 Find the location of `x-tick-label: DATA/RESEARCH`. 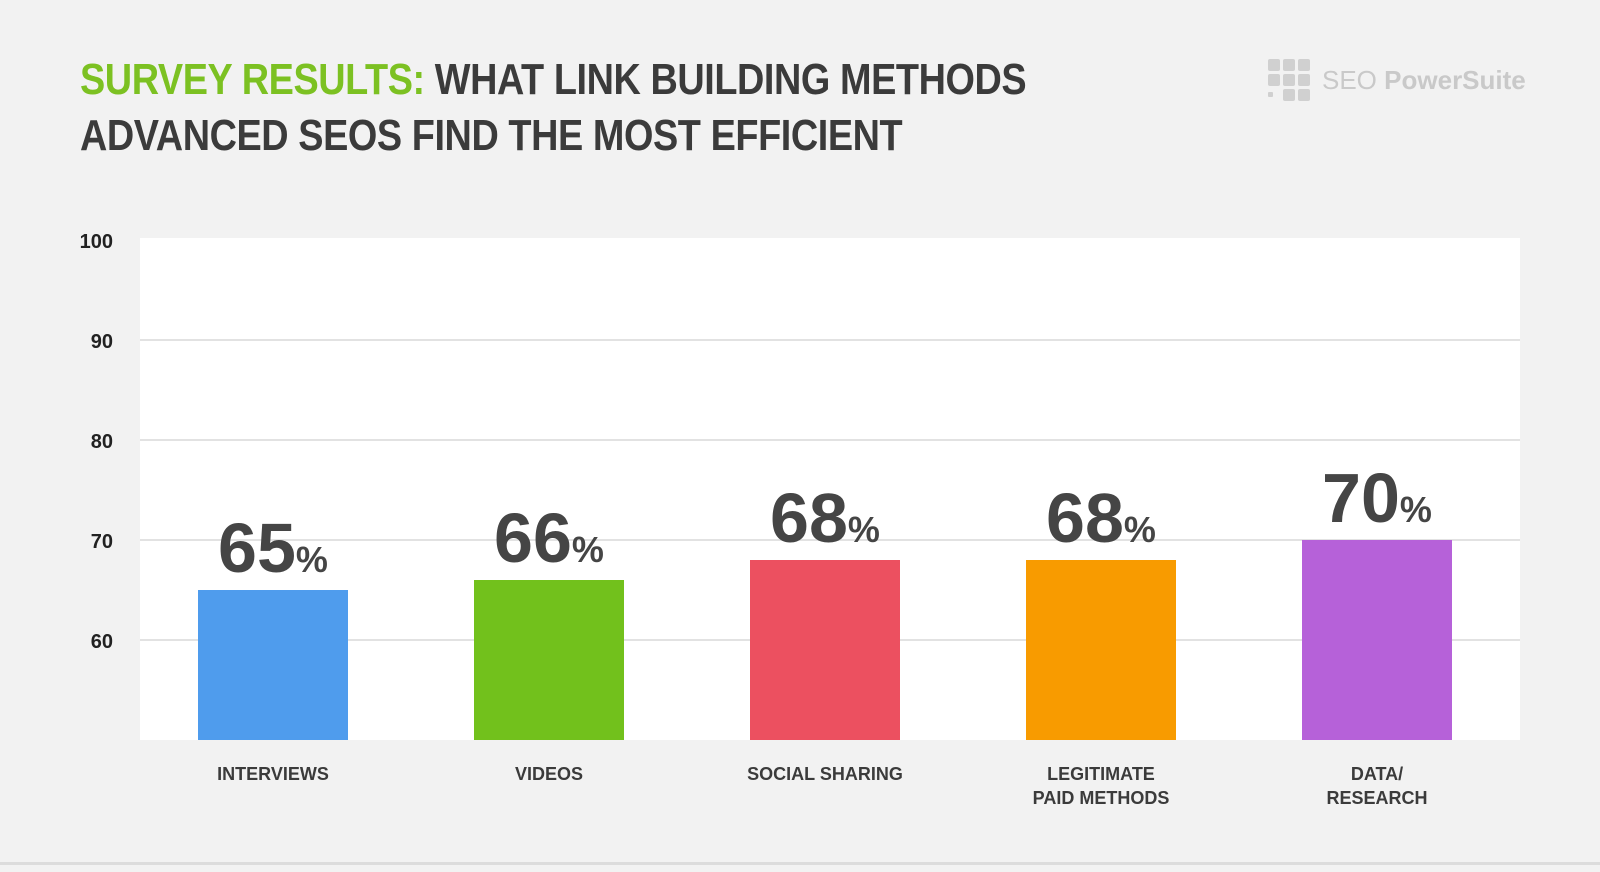

x-tick-label: DATA/RESEARCH is located at coordinates (1376, 786).